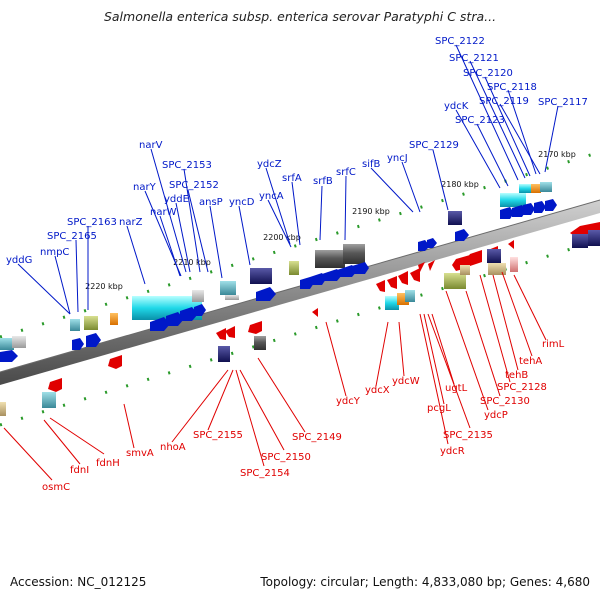  I want to click on gene-label-SPC_2155: SPC_2155, so click(218, 435).